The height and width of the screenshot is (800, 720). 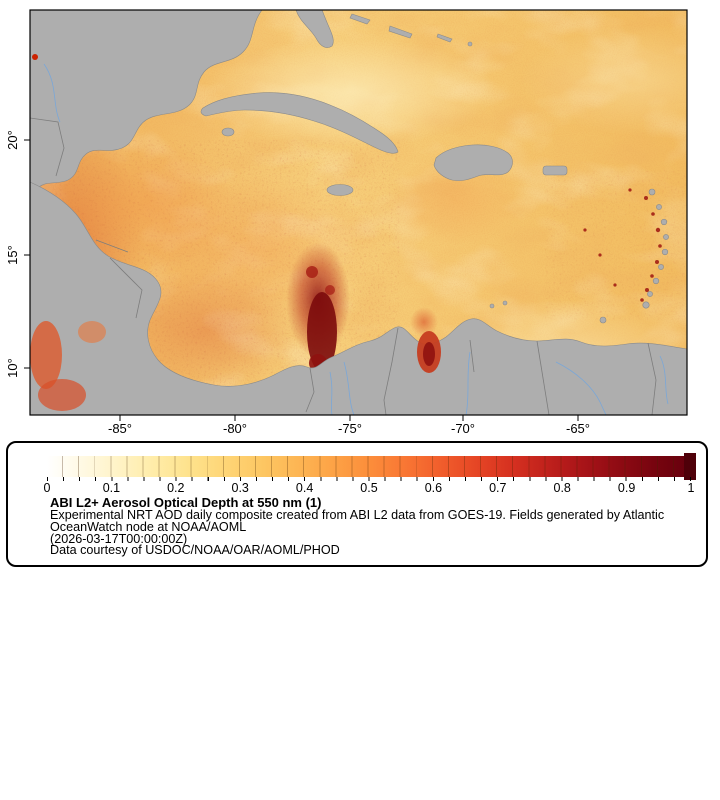 What do you see at coordinates (690, 466) in the screenshot?
I see `colorbar-endcap` at bounding box center [690, 466].